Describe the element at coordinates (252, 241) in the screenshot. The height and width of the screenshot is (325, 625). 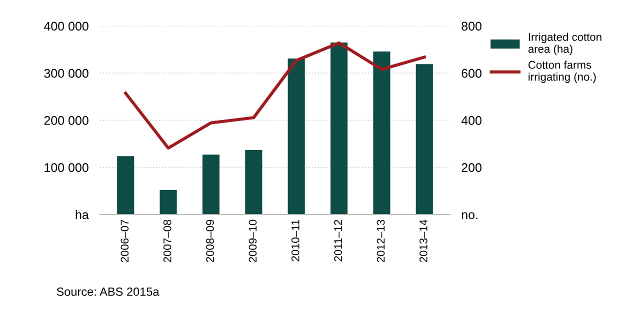
I see `x-tick-label: 2009–10` at that location.